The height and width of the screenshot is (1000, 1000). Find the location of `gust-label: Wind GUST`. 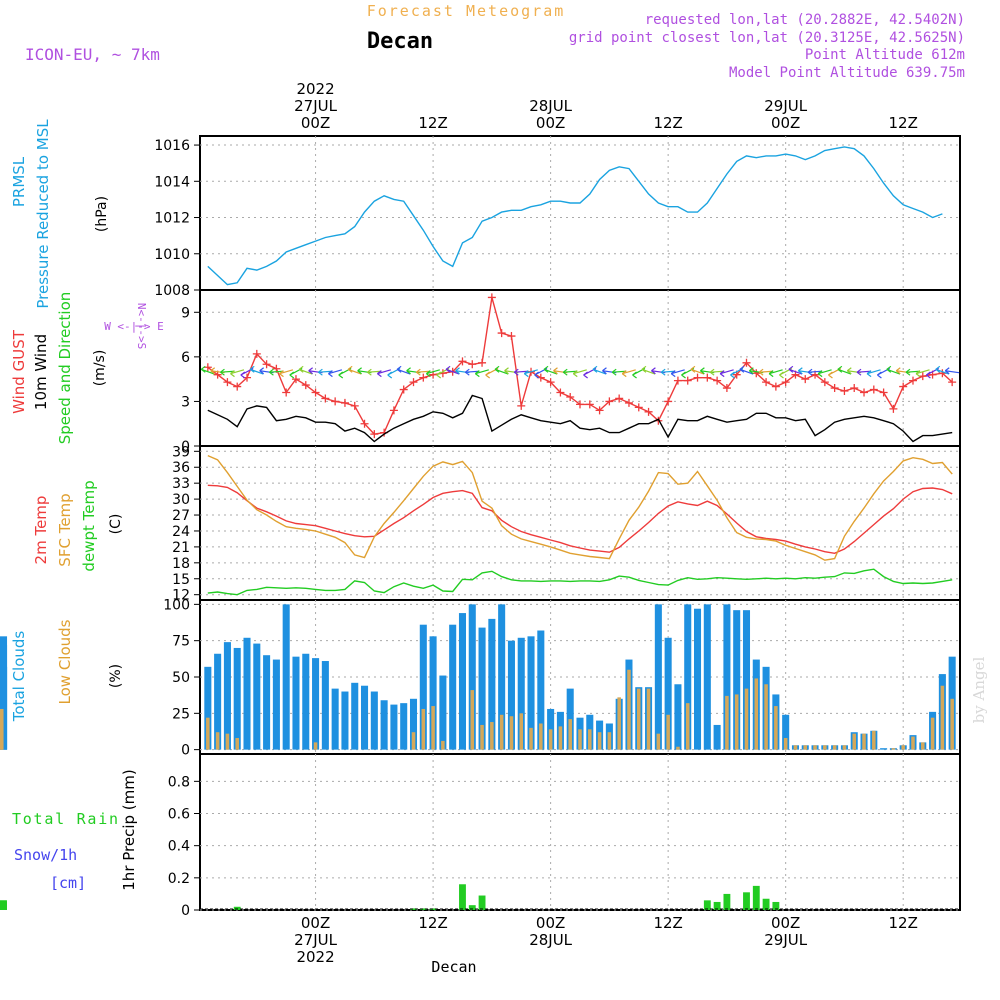

gust-label: Wind GUST is located at coordinates (19, 371).